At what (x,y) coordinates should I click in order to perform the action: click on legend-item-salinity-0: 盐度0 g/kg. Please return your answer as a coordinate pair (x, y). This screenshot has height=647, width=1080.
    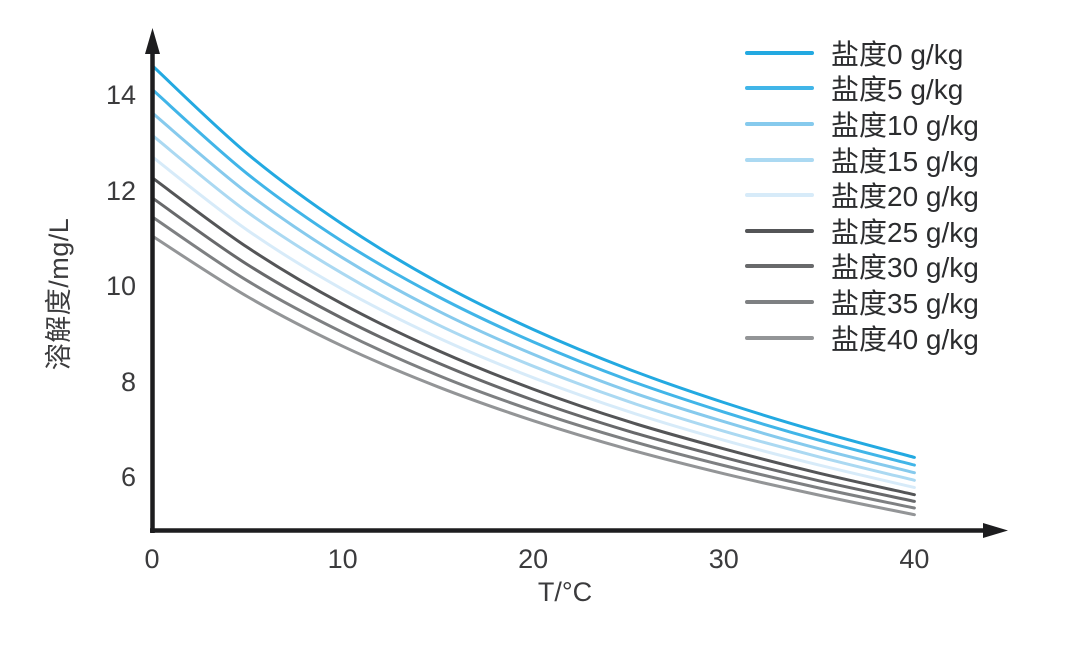
    Looking at the image, I should click on (862, 53).